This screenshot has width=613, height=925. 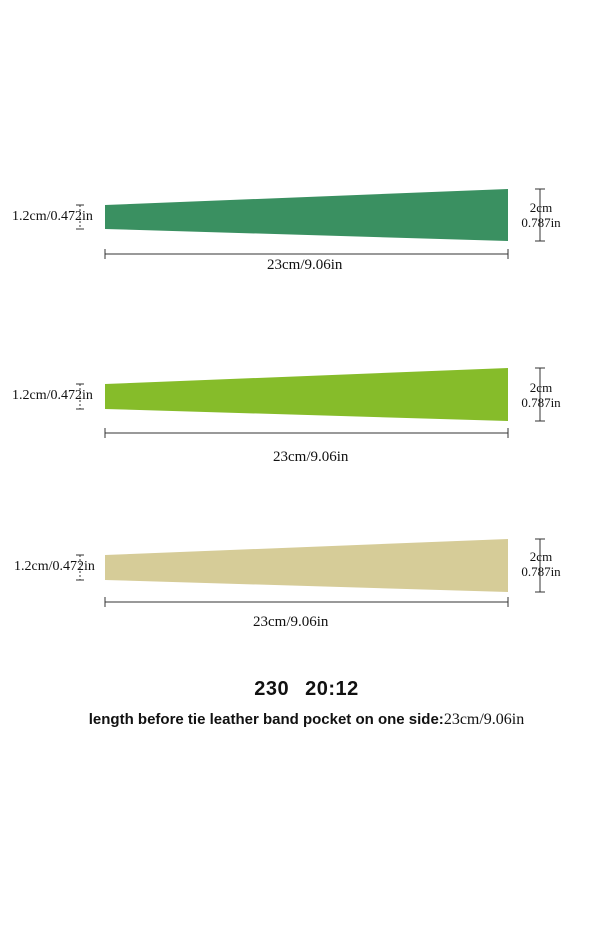 I want to click on band-2-narrow-end-label: 1.2cm/0.472in, so click(x=52, y=395).